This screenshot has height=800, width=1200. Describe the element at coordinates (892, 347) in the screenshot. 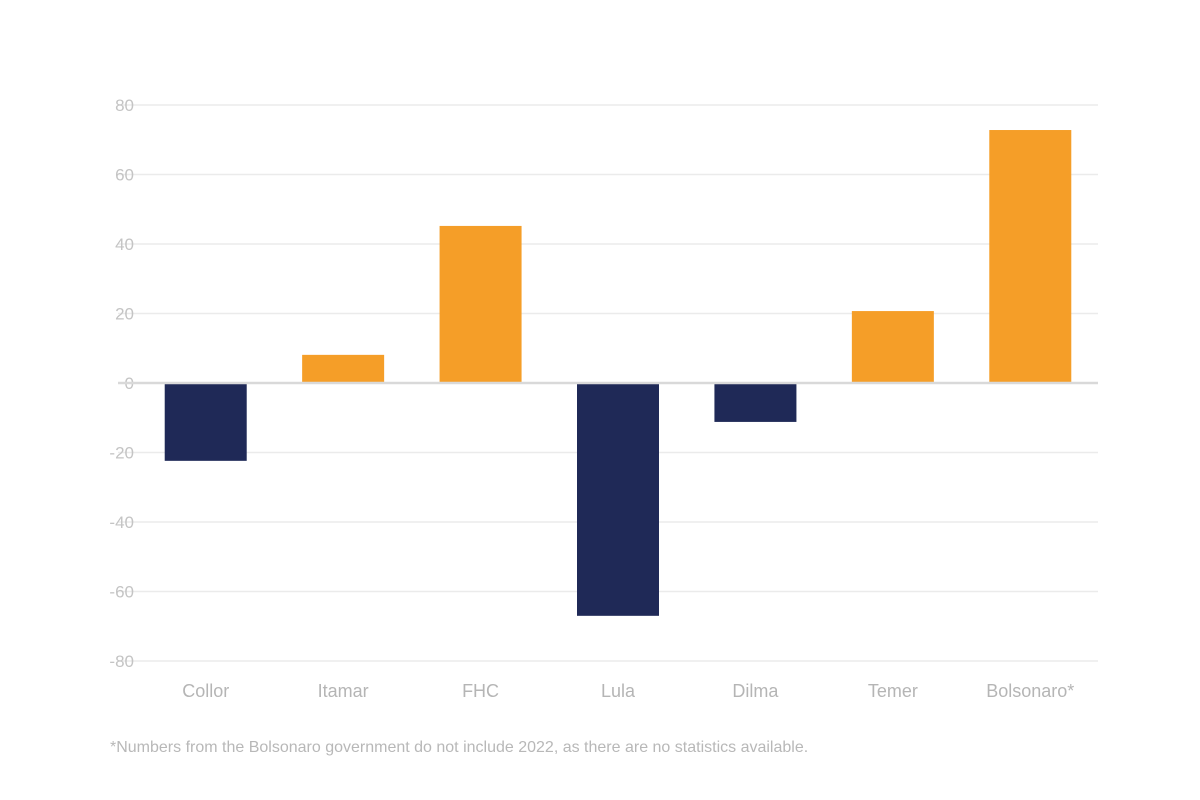

I see `bar-temer` at that location.